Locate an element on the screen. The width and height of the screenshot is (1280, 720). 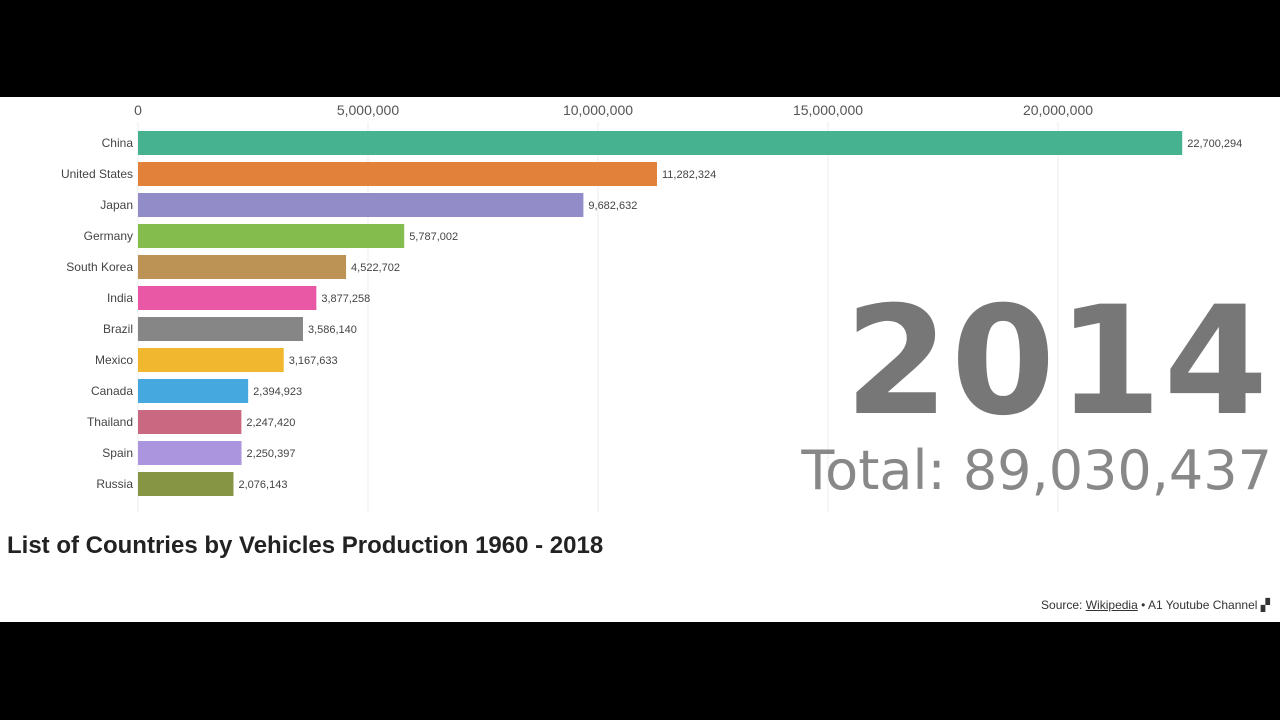
value-label: 4,522,702 is located at coordinates (375, 268).